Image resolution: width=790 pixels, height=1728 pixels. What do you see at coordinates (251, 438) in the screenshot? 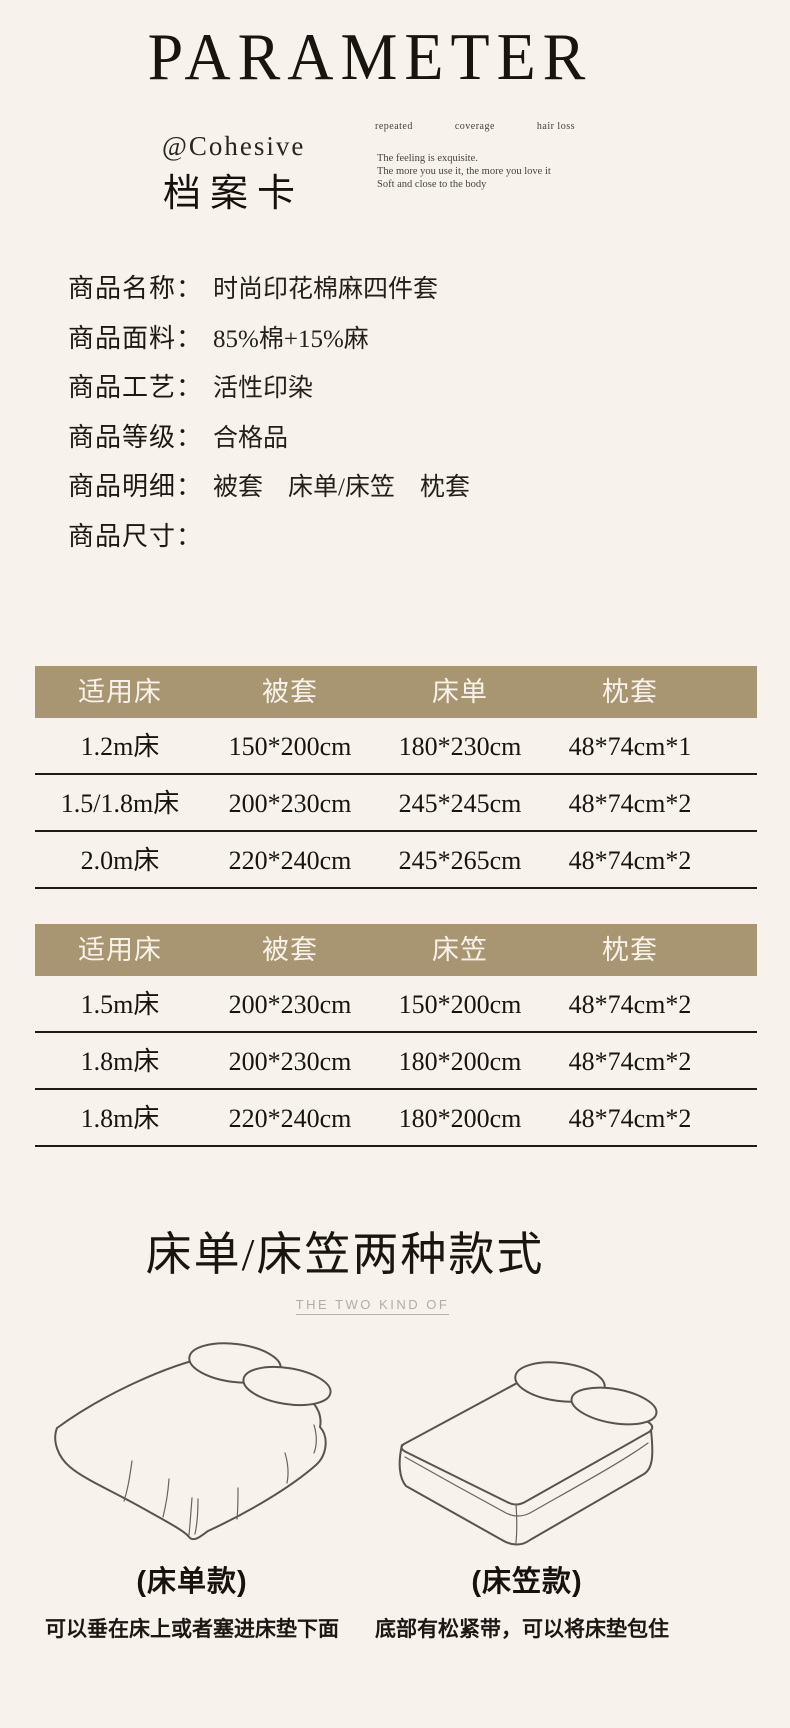
I see `detail-value: 合格品` at bounding box center [251, 438].